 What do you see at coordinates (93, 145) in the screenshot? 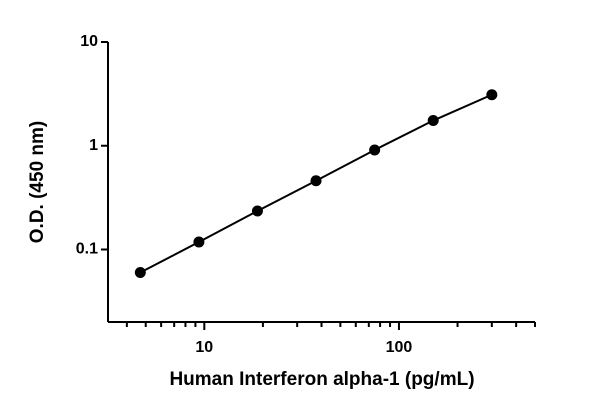
I see `y-tick-label: 1` at bounding box center [93, 145].